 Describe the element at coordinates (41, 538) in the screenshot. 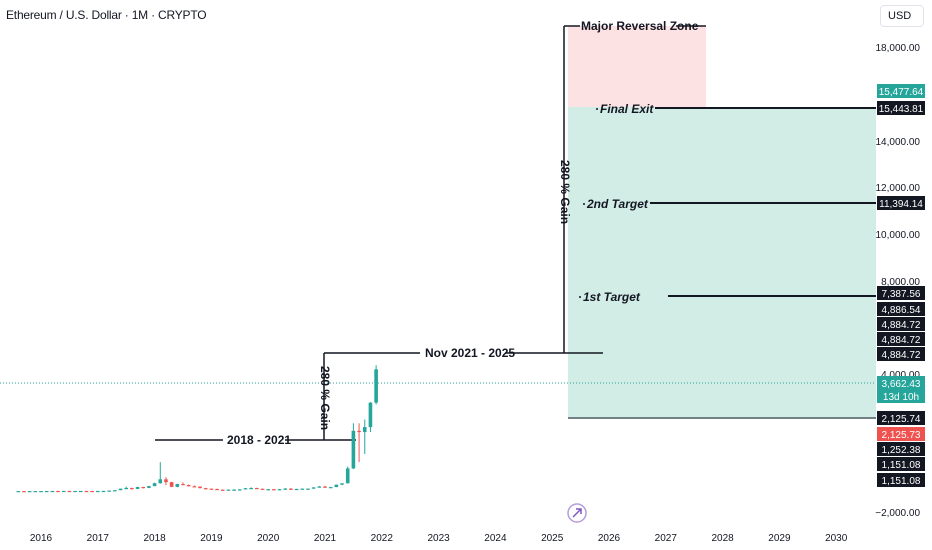

I see `x-tick-label: 2016` at that location.